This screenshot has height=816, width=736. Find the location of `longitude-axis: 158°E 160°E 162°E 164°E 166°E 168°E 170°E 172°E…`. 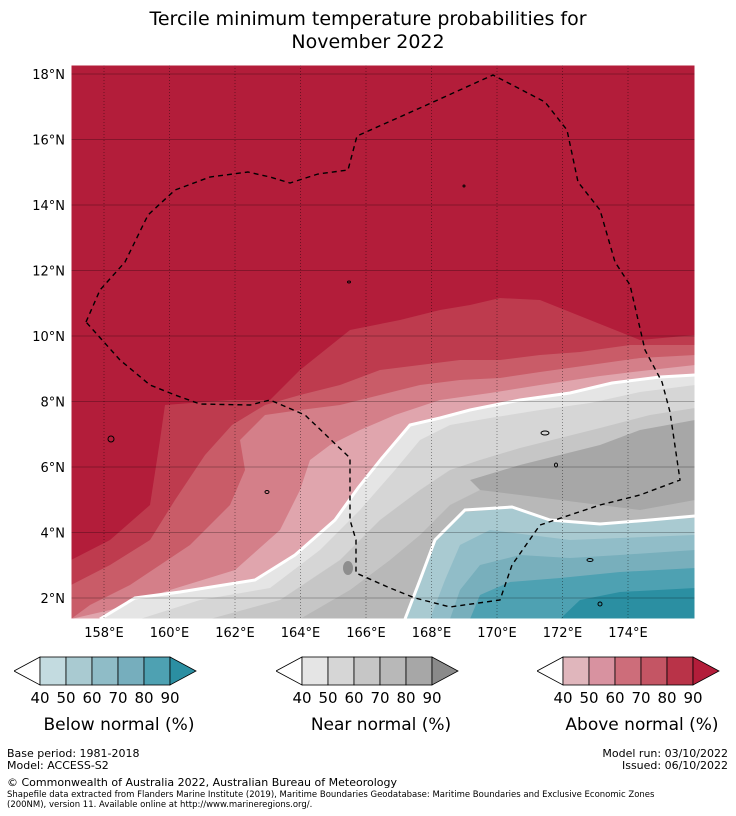

longitude-axis: 158°E 160°E 162°E 164°E 166°E 168°E 170°E 172°E… is located at coordinates (366, 633).